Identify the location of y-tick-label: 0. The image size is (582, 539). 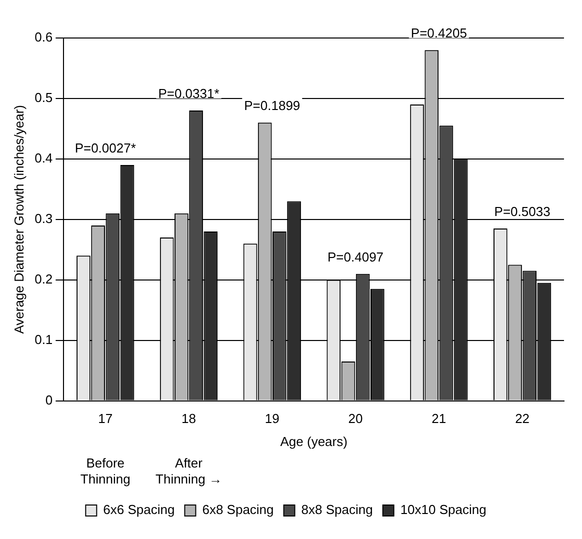
(49, 400).